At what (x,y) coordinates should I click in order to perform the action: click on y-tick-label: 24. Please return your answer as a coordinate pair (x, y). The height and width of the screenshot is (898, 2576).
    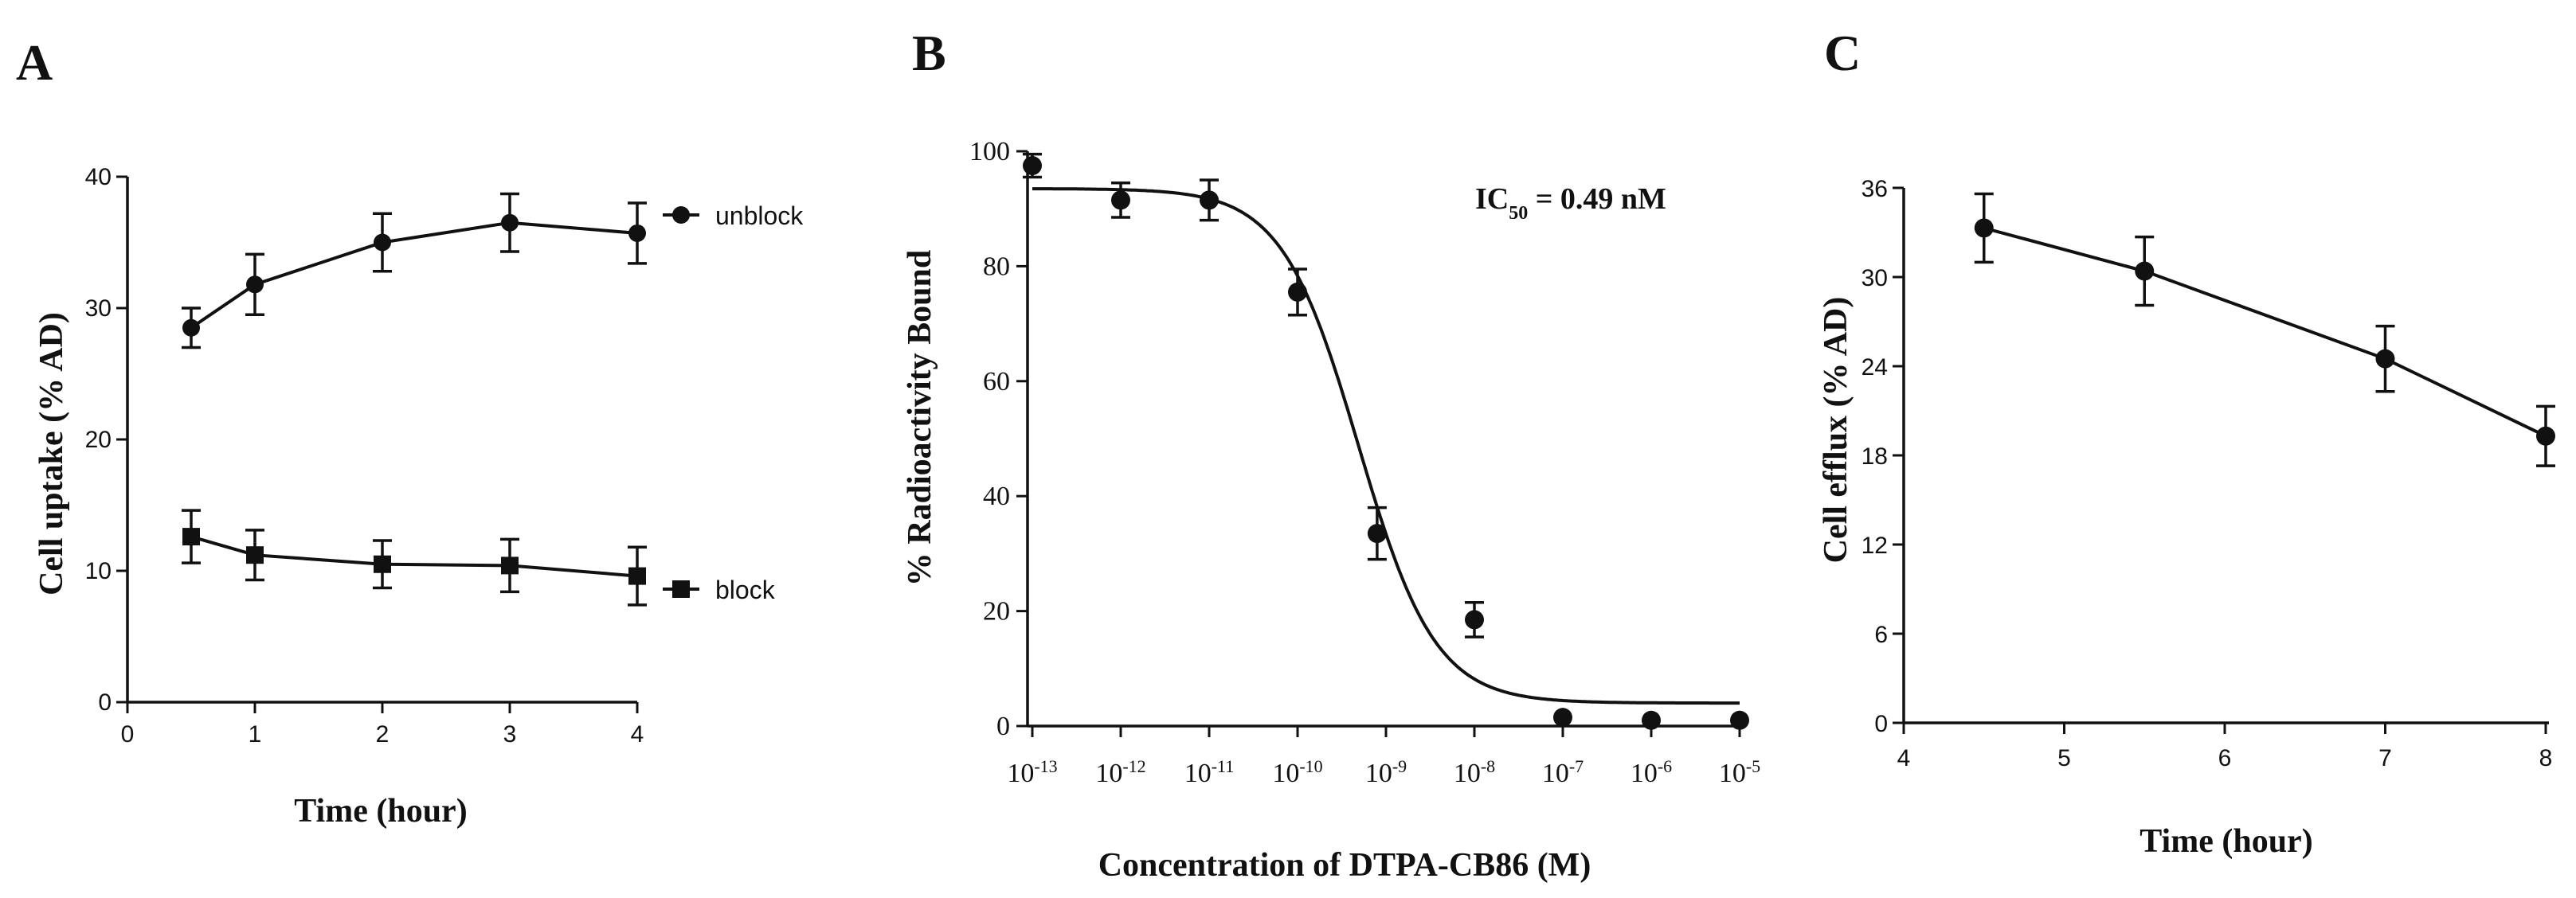
    Looking at the image, I should click on (1875, 367).